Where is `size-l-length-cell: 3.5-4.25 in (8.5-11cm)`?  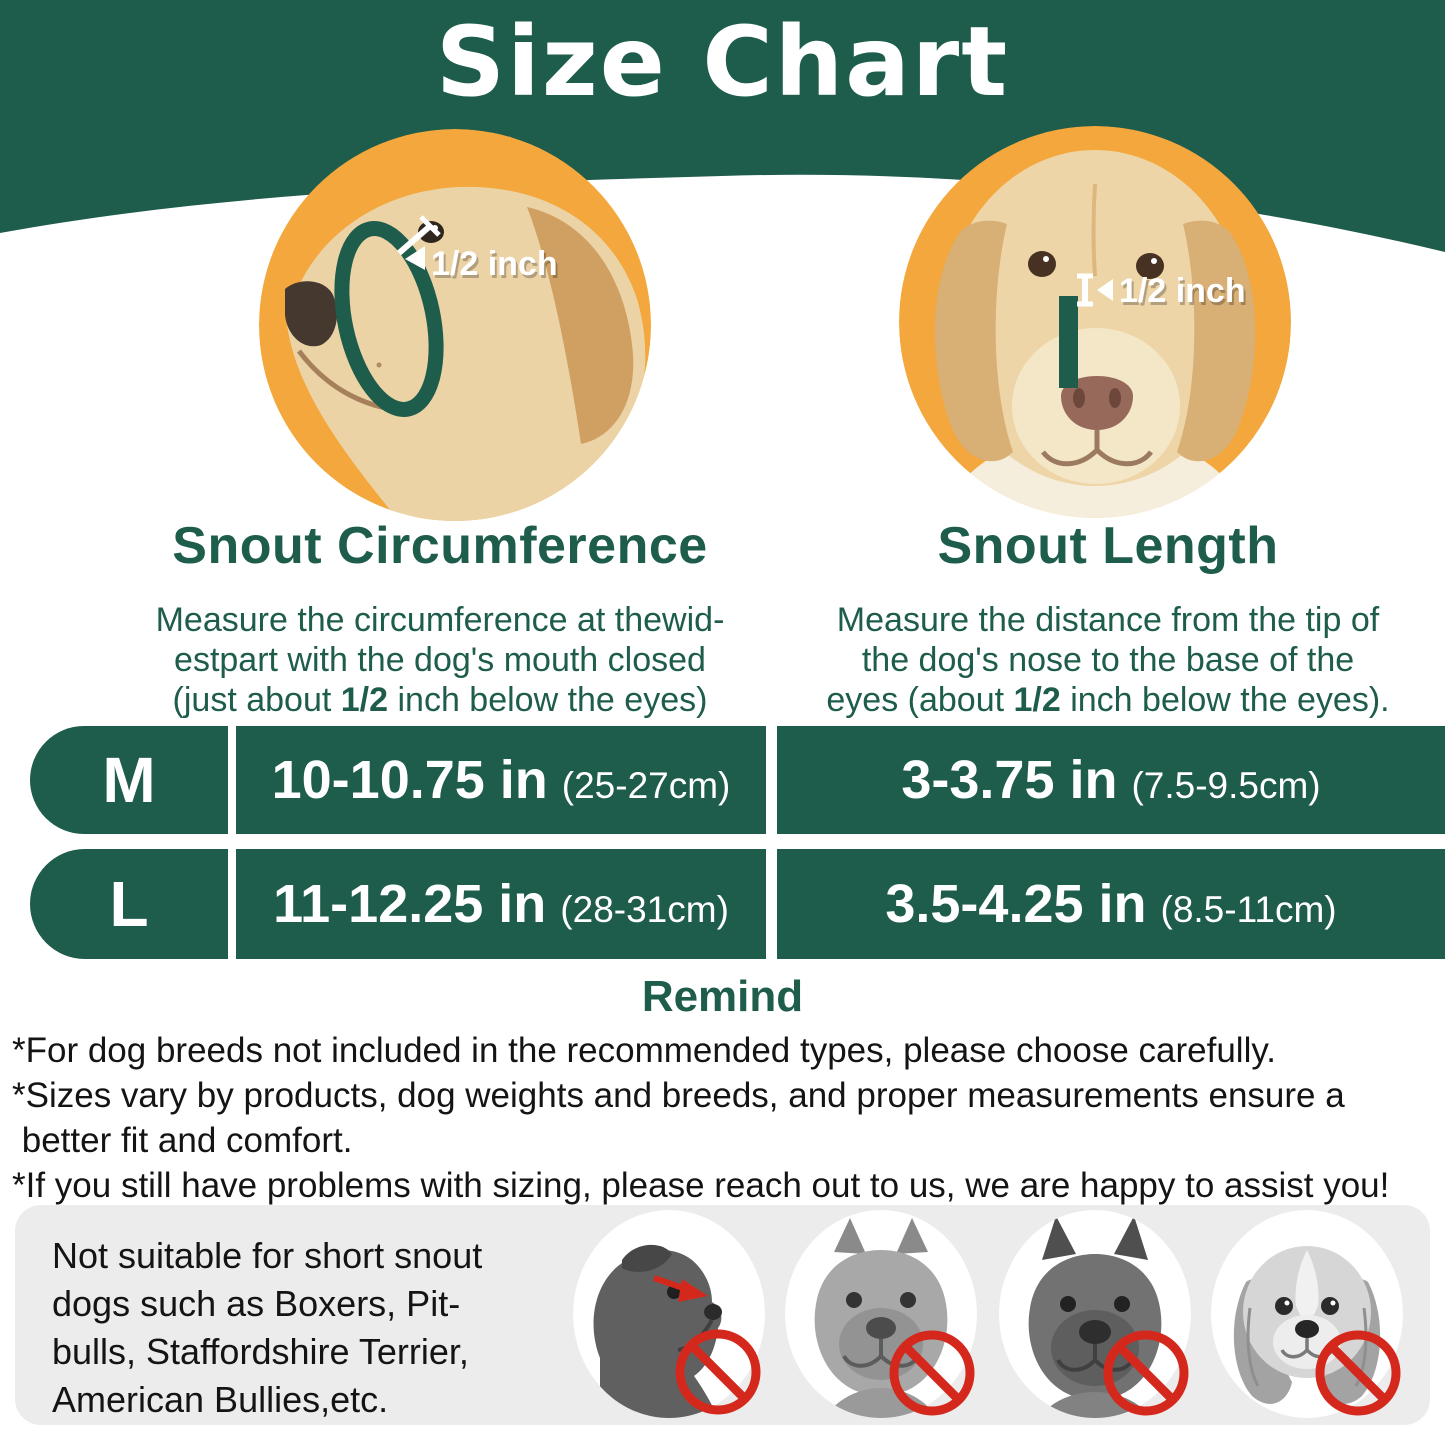 size-l-length-cell: 3.5-4.25 in (8.5-11cm) is located at coordinates (1111, 904).